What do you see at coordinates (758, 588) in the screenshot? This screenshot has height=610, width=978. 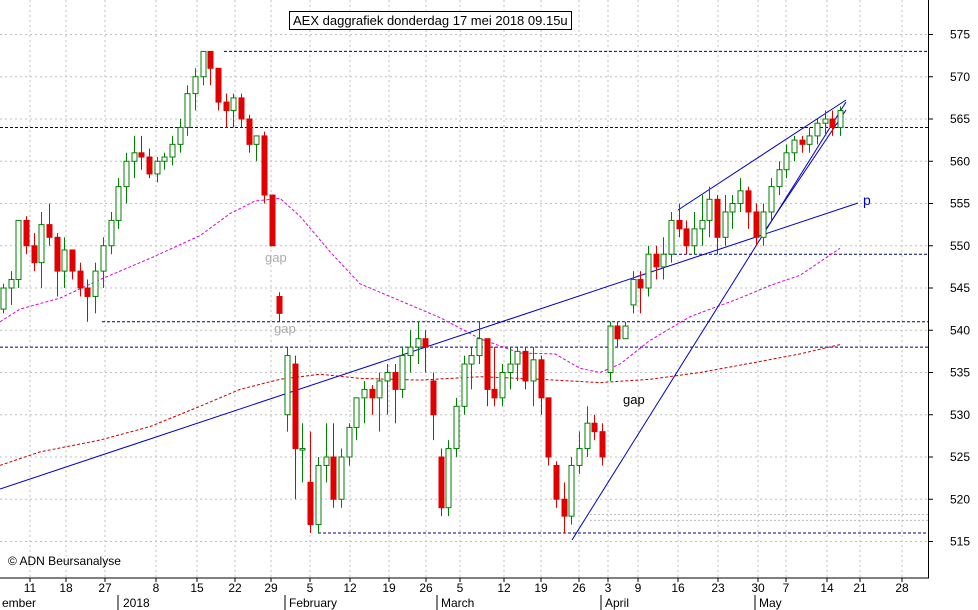 I see `x-tick-label: 30` at bounding box center [758, 588].